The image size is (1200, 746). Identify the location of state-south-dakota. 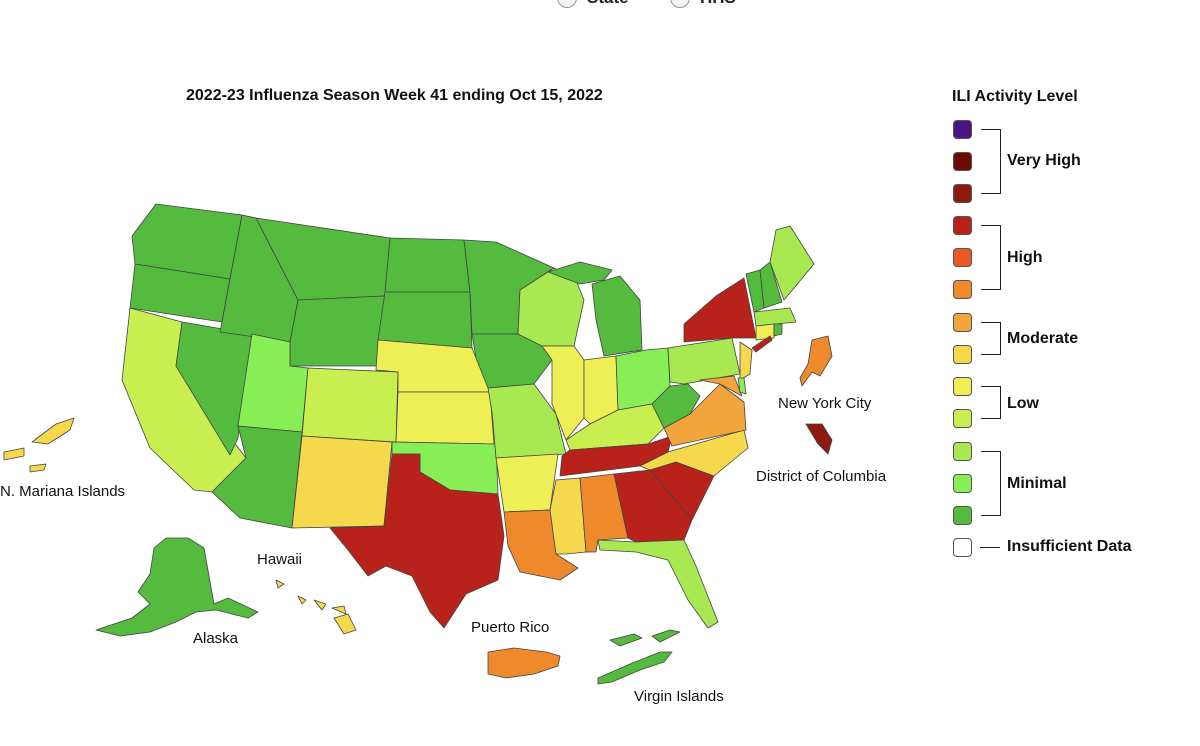
(425, 320).